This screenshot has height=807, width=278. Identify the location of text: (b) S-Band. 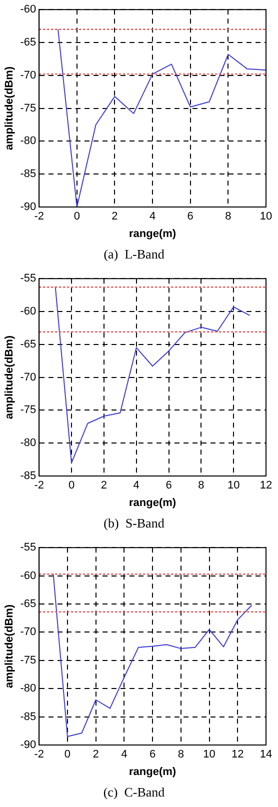
(134, 523).